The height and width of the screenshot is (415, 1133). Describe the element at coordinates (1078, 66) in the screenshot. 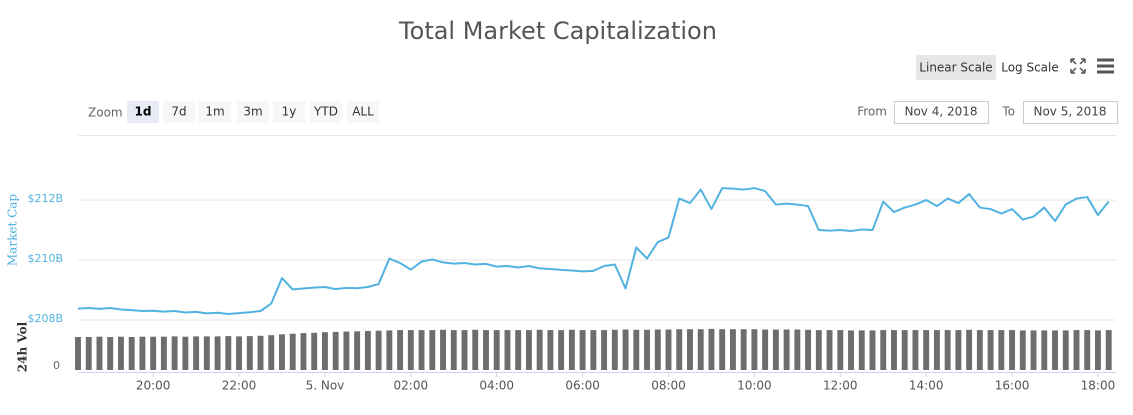

I see `fullscreen-icon` at that location.